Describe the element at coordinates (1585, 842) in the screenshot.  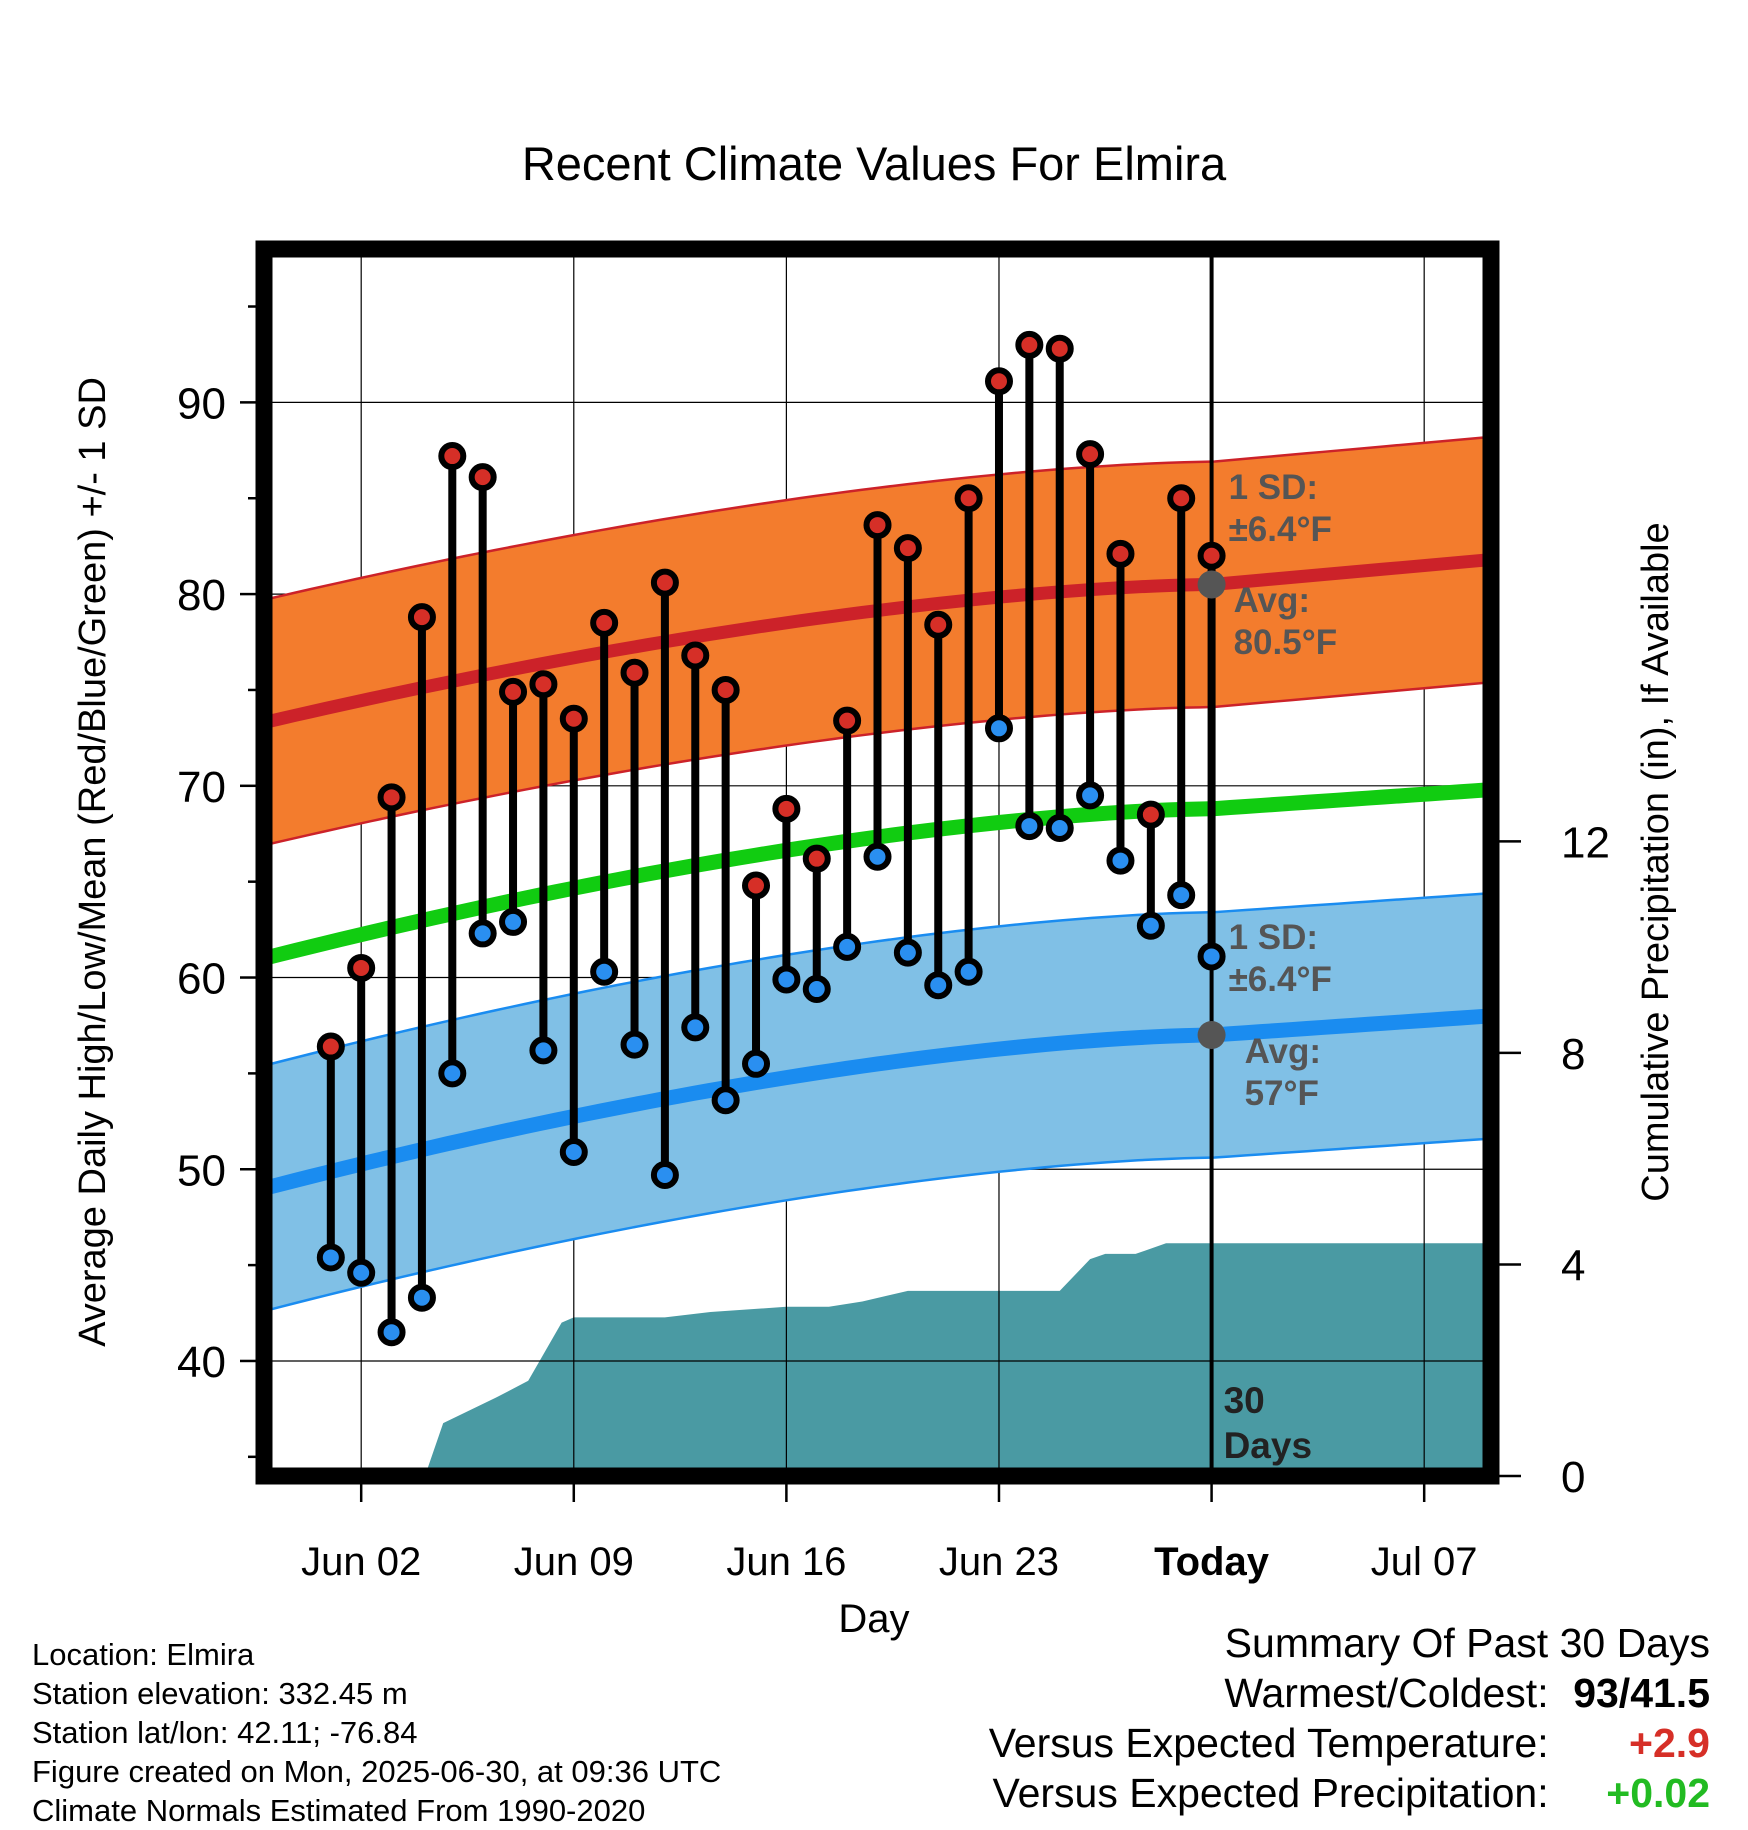
I see `y2-tick-label: 12` at that location.